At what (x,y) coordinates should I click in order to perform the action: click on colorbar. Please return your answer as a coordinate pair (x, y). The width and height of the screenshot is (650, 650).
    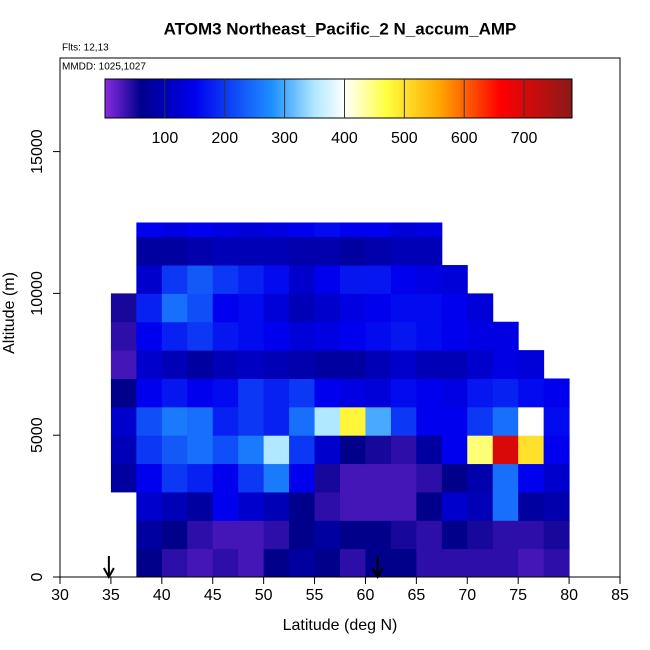
    Looking at the image, I should click on (338, 98).